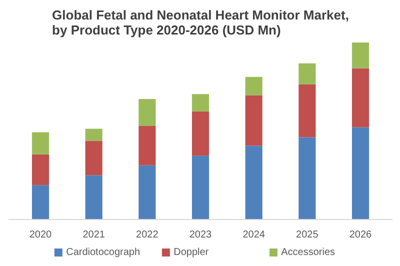  Describe the element at coordinates (308, 252) in the screenshot. I see `legend-label: Accessories` at that location.